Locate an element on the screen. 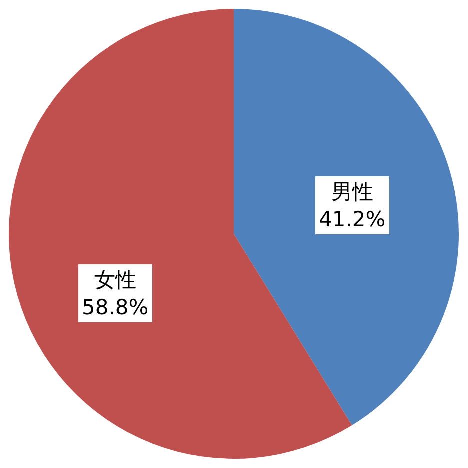 The width and height of the screenshot is (468, 468). data-label: 41.2% is located at coordinates (352, 219).